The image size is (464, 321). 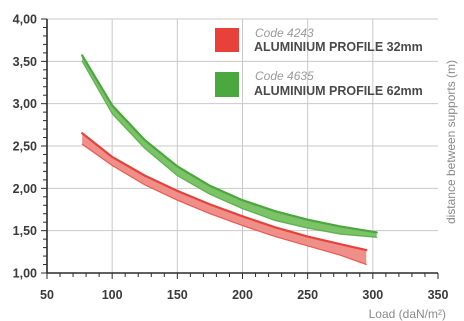 I want to click on legend-code-62mm: Code 4635, so click(x=284, y=76).